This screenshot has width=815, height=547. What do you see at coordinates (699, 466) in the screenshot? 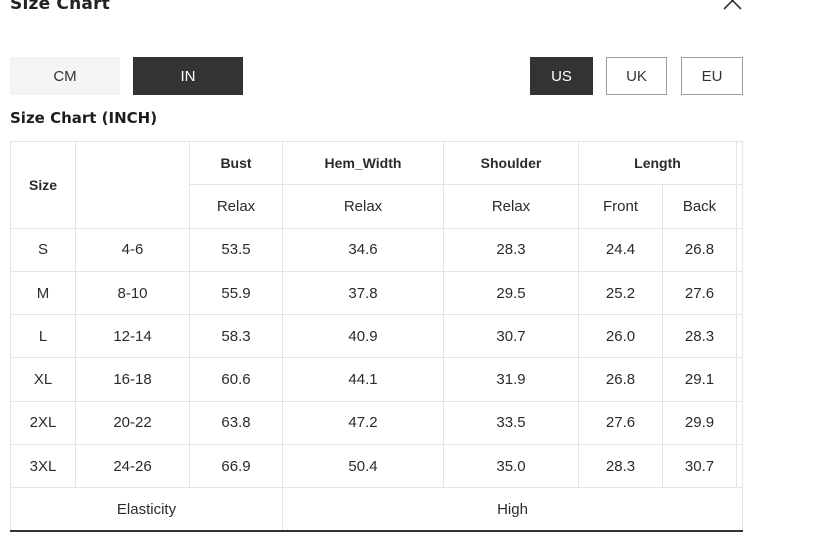
I see `cell-length-back: 30.7` at bounding box center [699, 466].